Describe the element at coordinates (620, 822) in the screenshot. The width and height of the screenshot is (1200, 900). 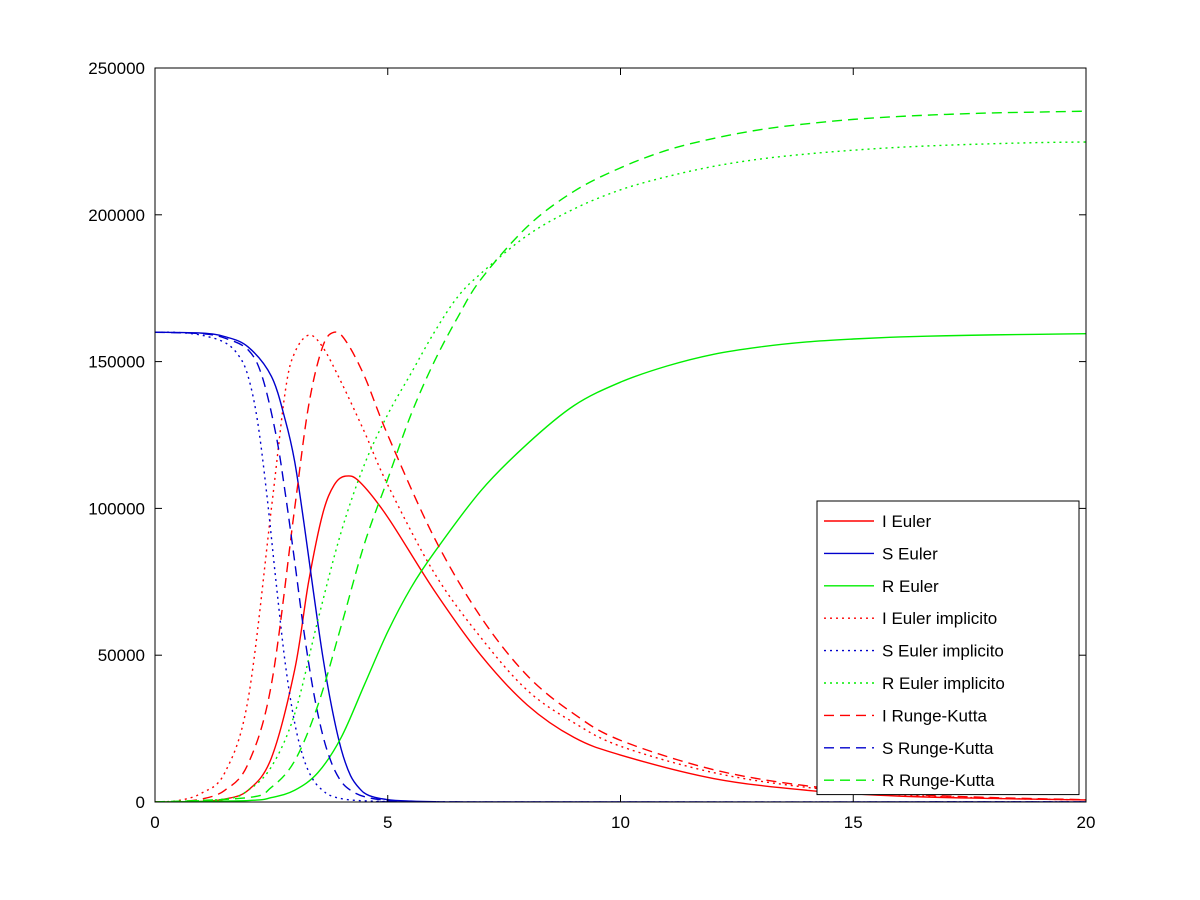
I see `x-tick-label: 10` at that location.